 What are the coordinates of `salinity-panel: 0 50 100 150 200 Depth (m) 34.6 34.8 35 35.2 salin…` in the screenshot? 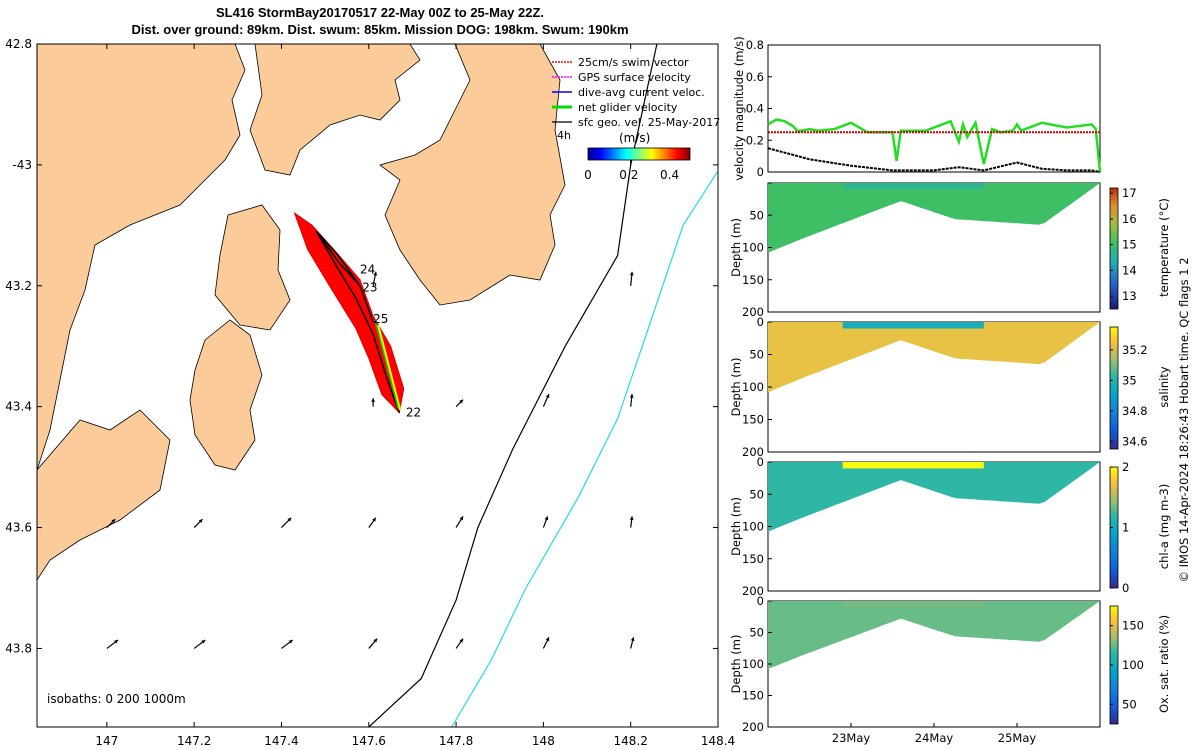 It's located at (950, 387).